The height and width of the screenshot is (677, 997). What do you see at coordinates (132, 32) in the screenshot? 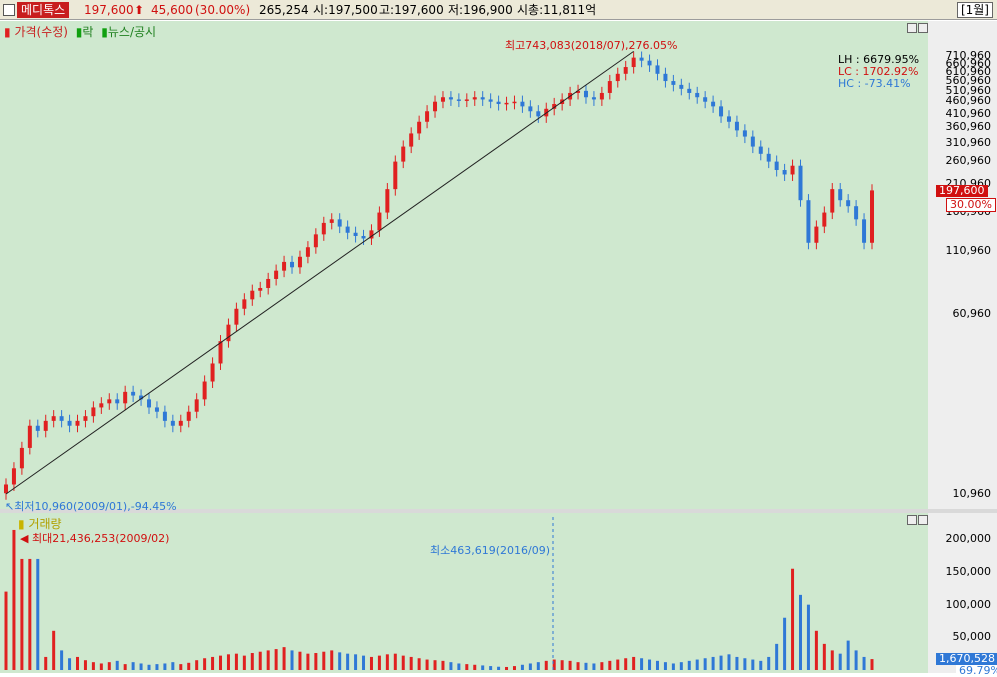
I see `legend-news: 뉴스/공시` at bounding box center [132, 32].